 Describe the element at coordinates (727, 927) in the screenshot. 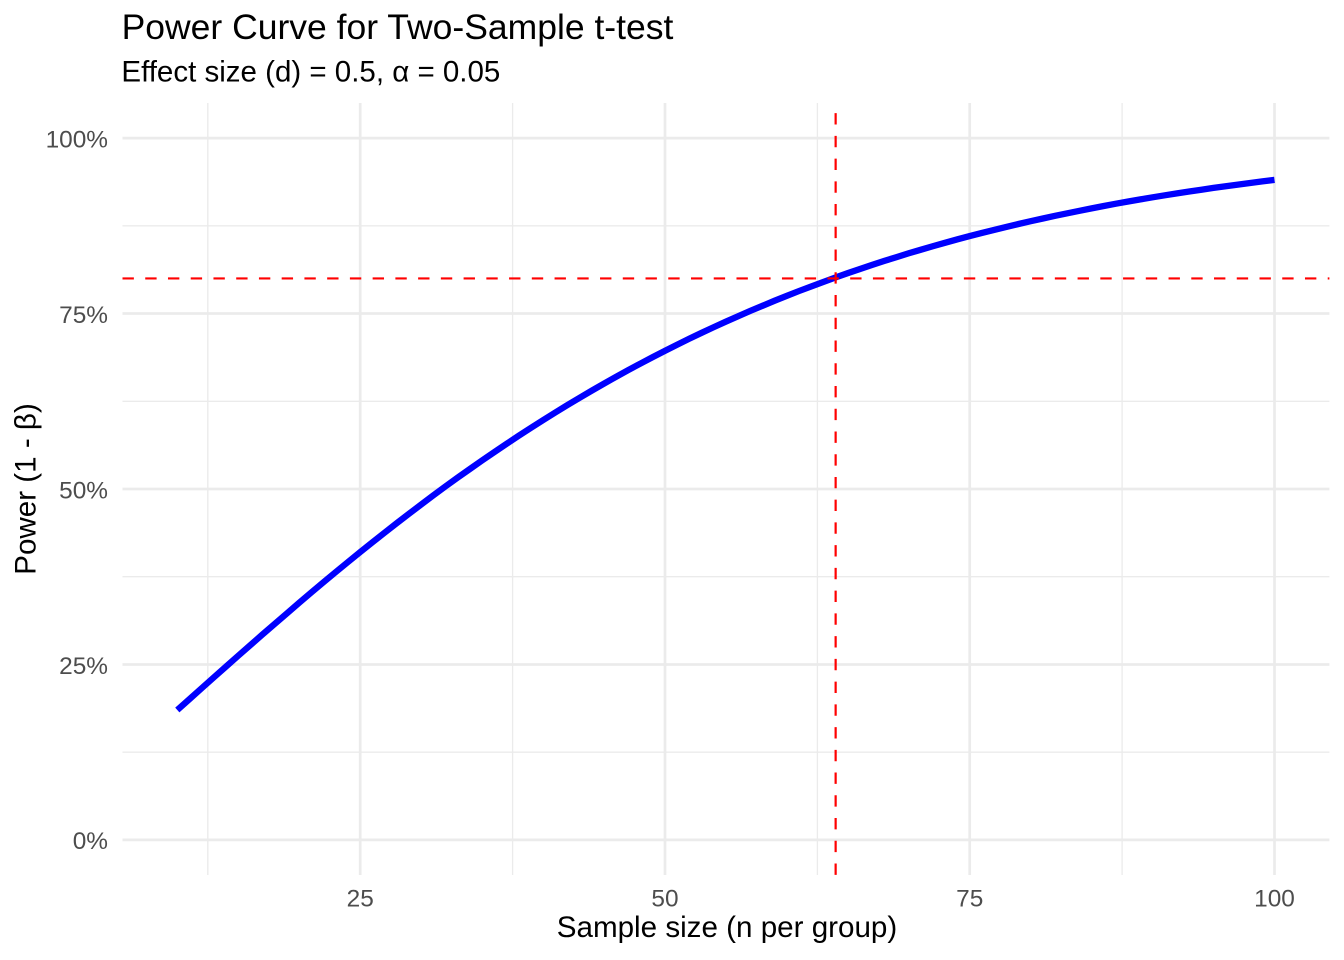

I see `svg-text: Sample size (n per group)` at that location.